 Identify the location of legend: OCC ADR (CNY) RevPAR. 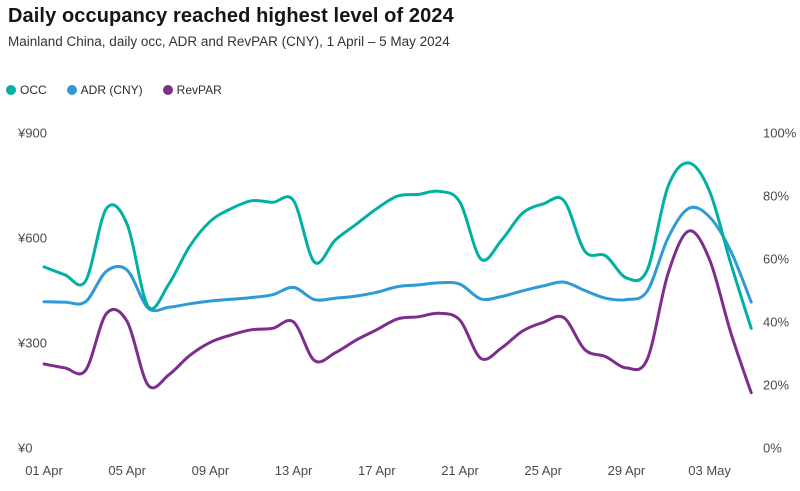
(124, 90).